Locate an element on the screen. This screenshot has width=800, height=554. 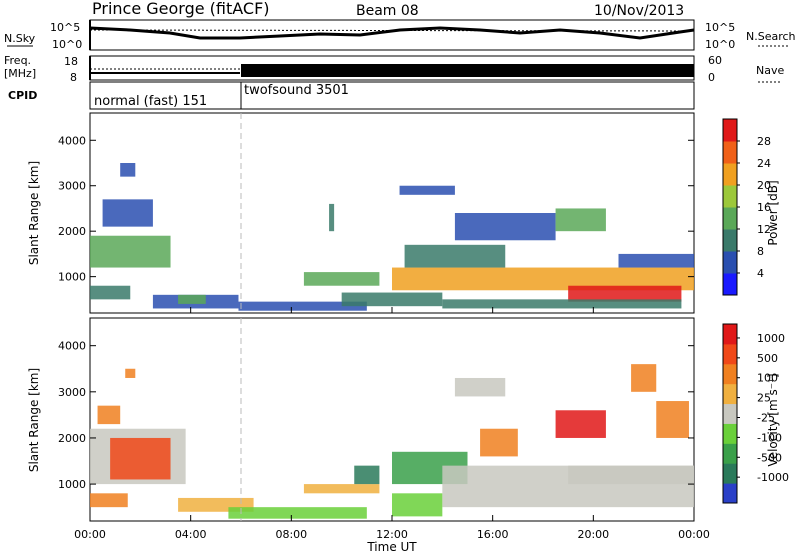
nsky-label: N.Sky is located at coordinates (20, 38).